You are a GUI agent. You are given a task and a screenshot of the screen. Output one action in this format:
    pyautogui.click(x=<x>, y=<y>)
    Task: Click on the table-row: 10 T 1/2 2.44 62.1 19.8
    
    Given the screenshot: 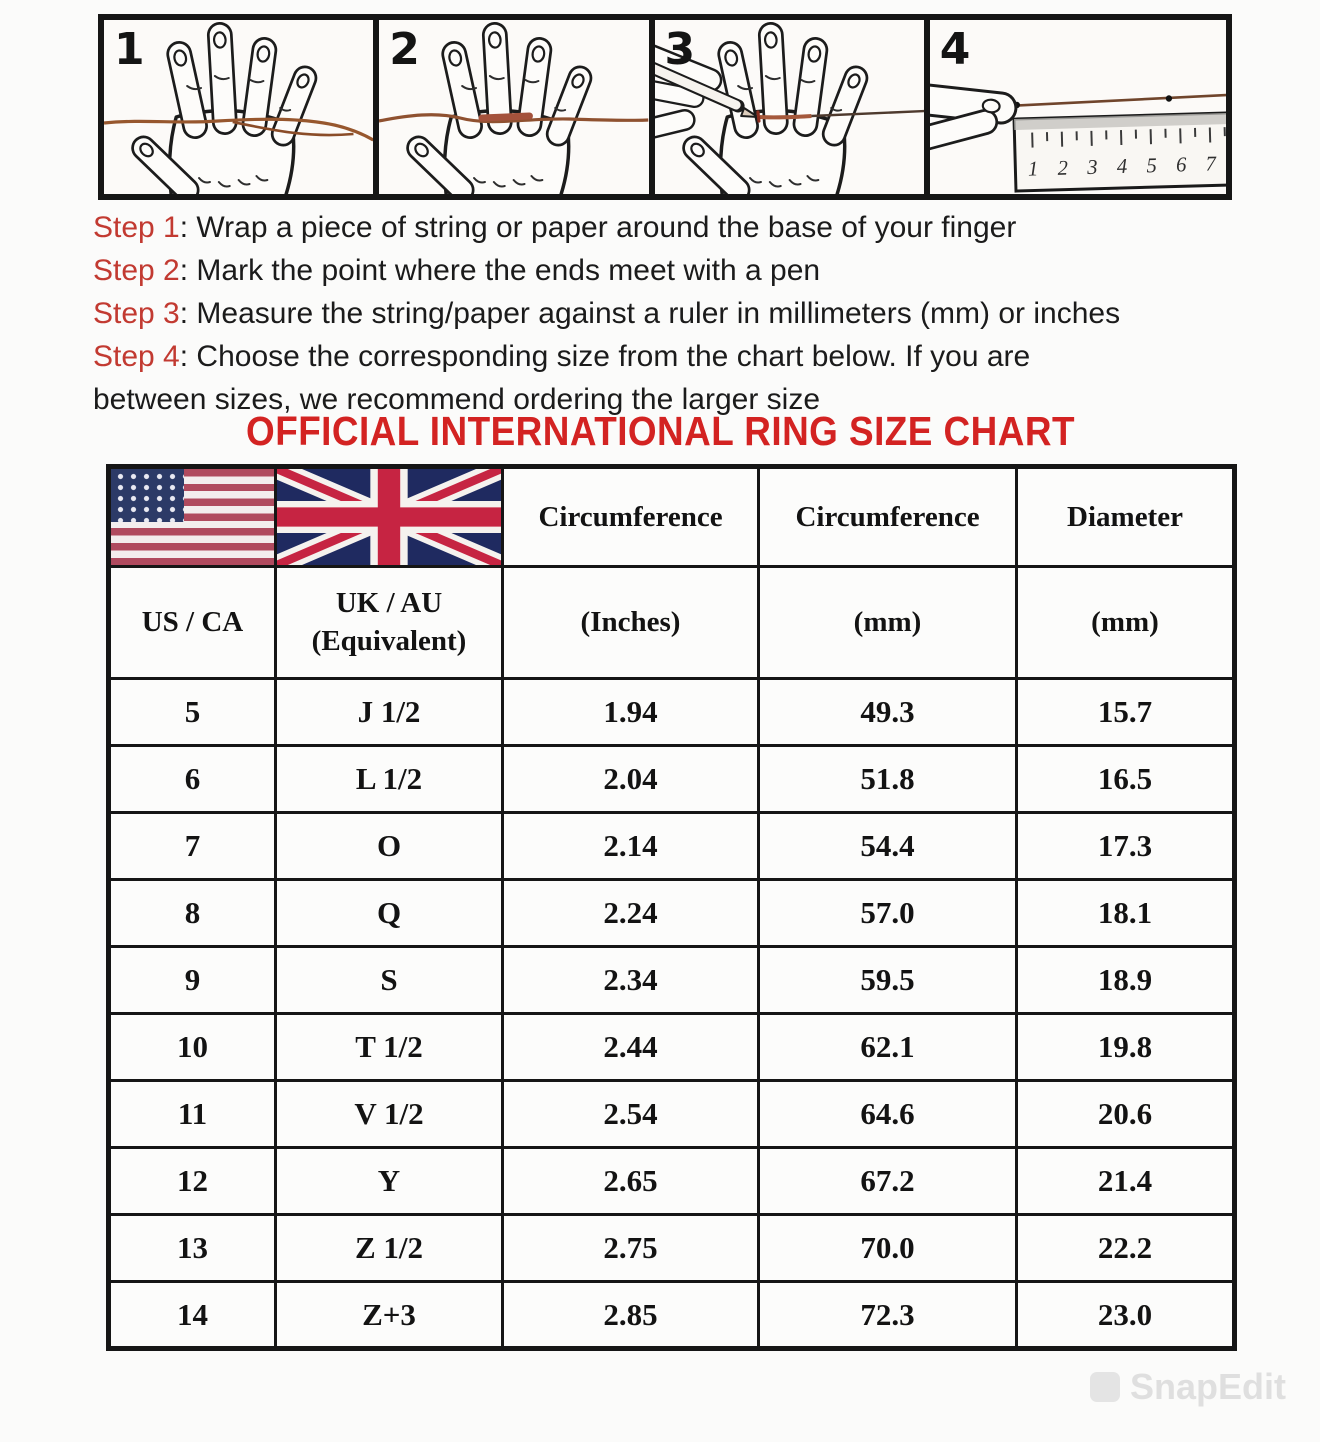 What is the action you would take?
    pyautogui.click(x=671, y=1047)
    